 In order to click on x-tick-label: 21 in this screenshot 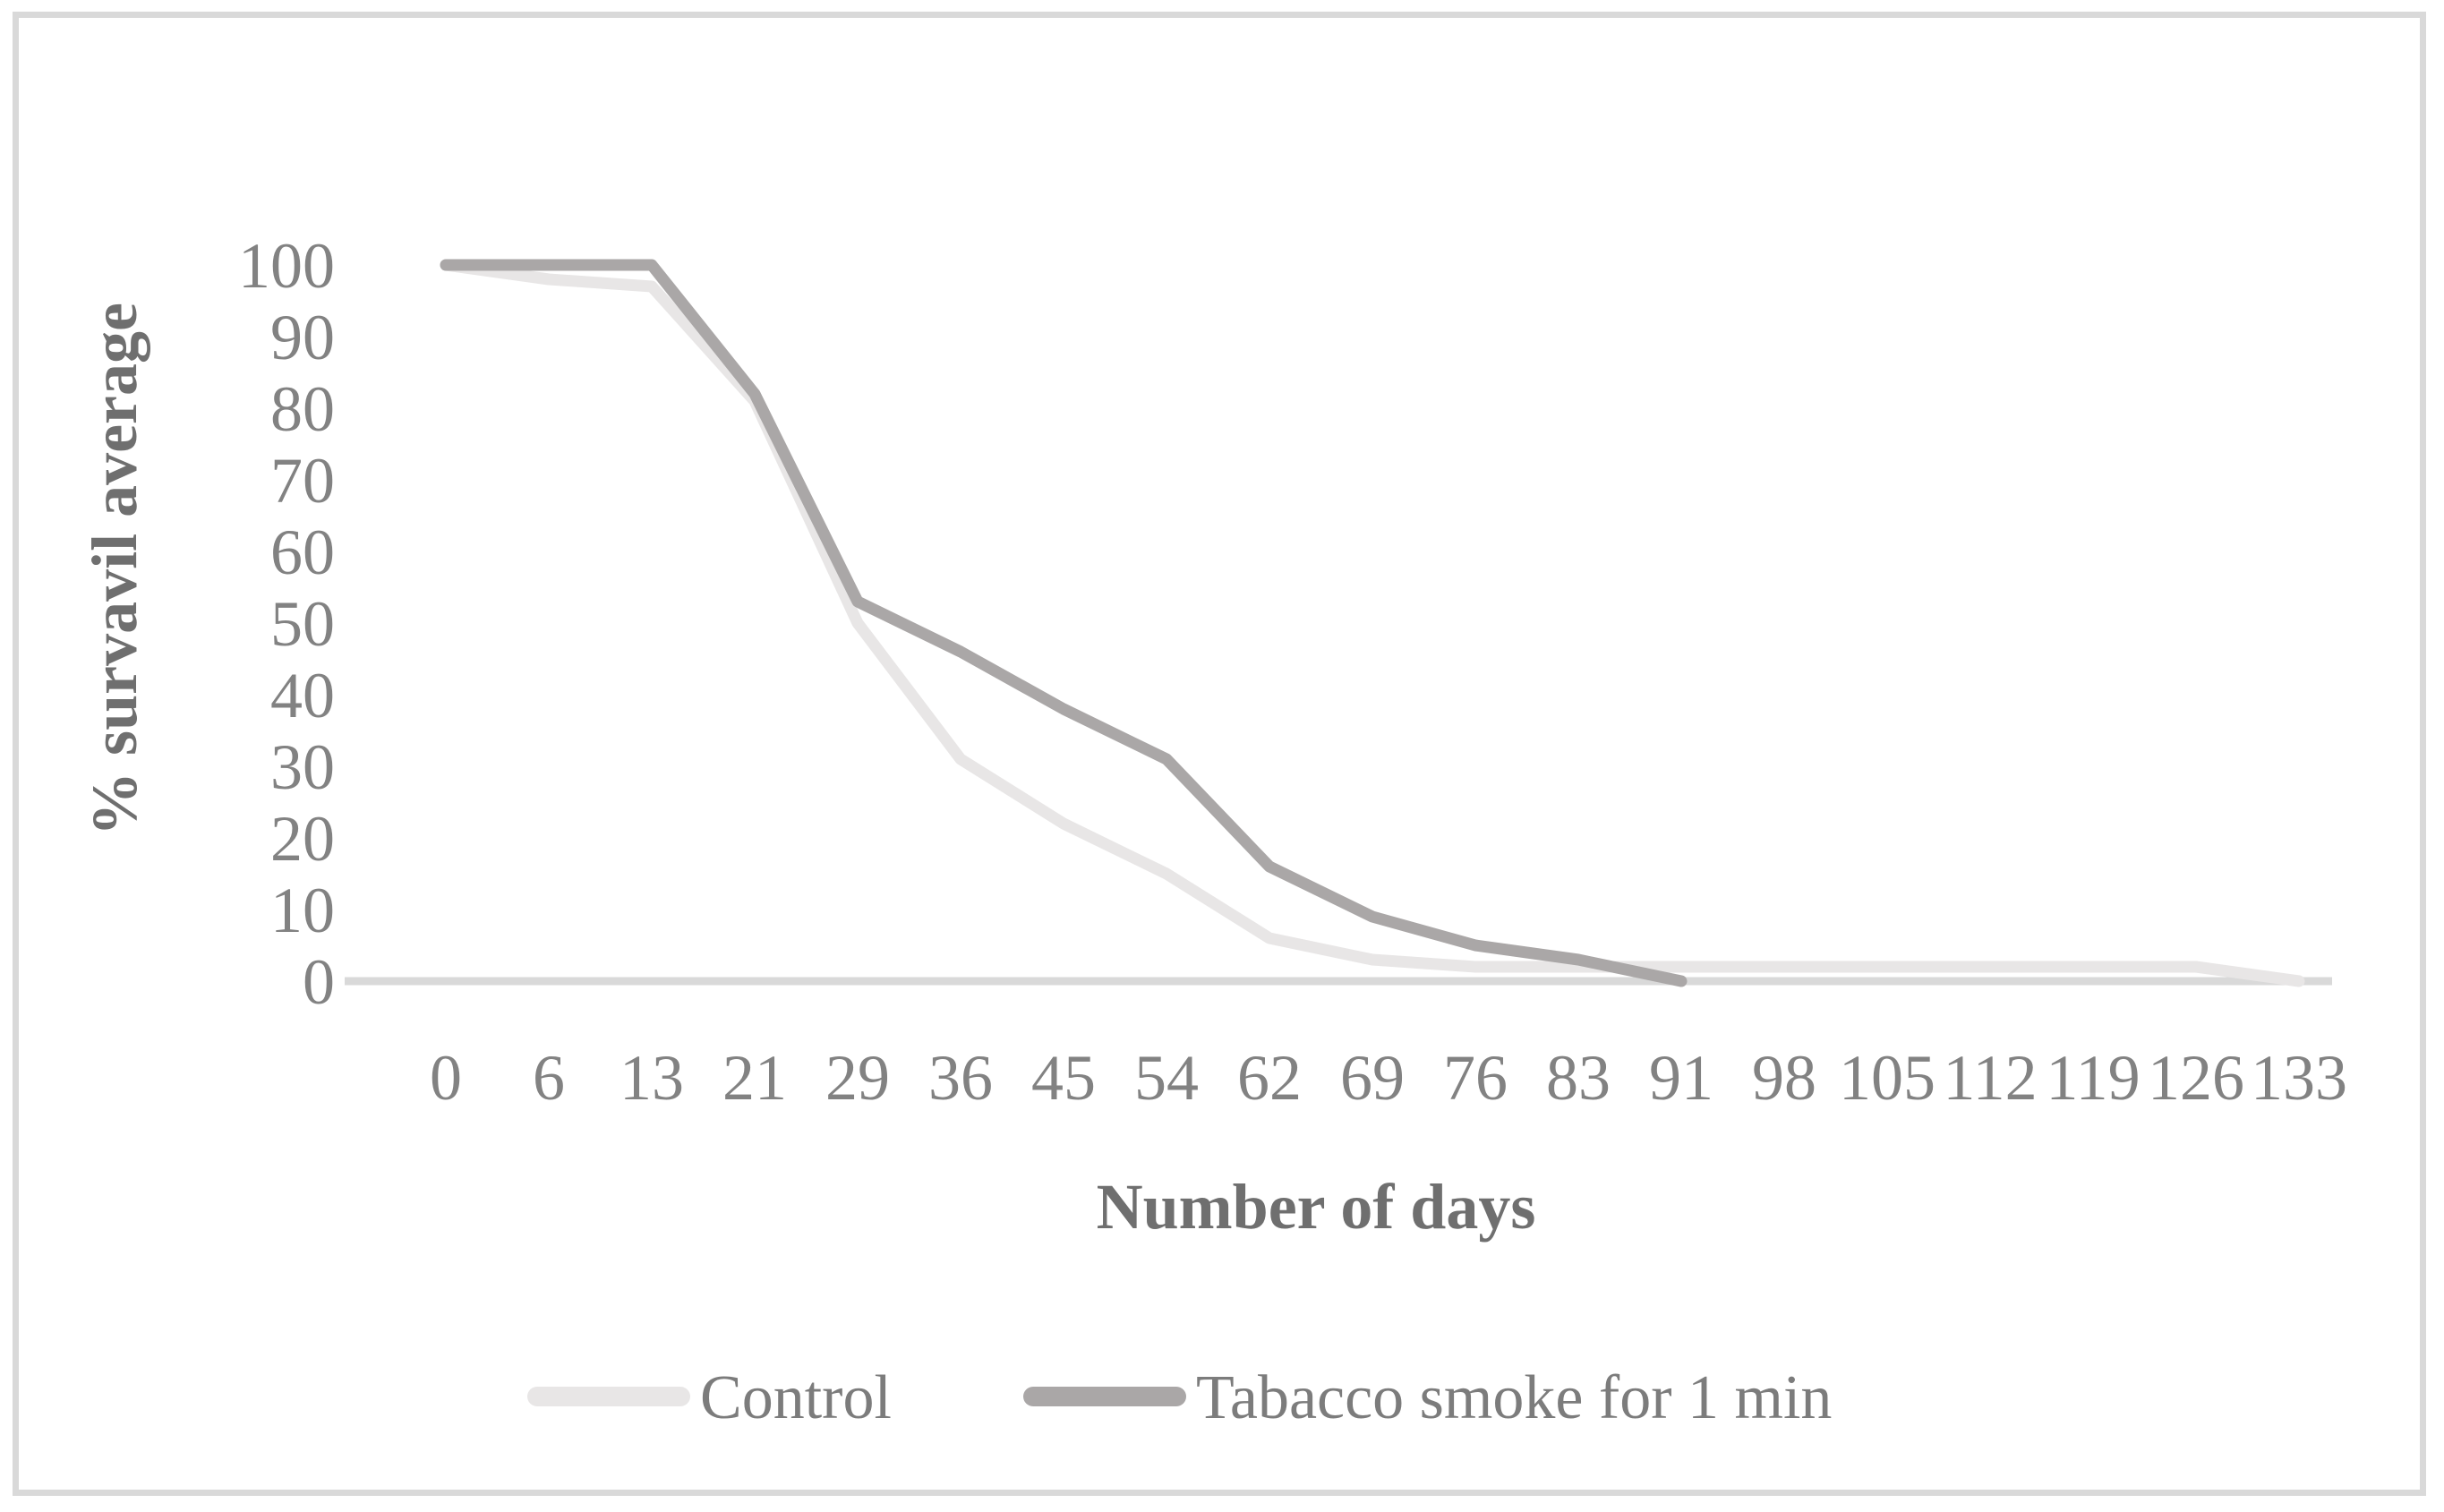, I will do `click(754, 1078)`.